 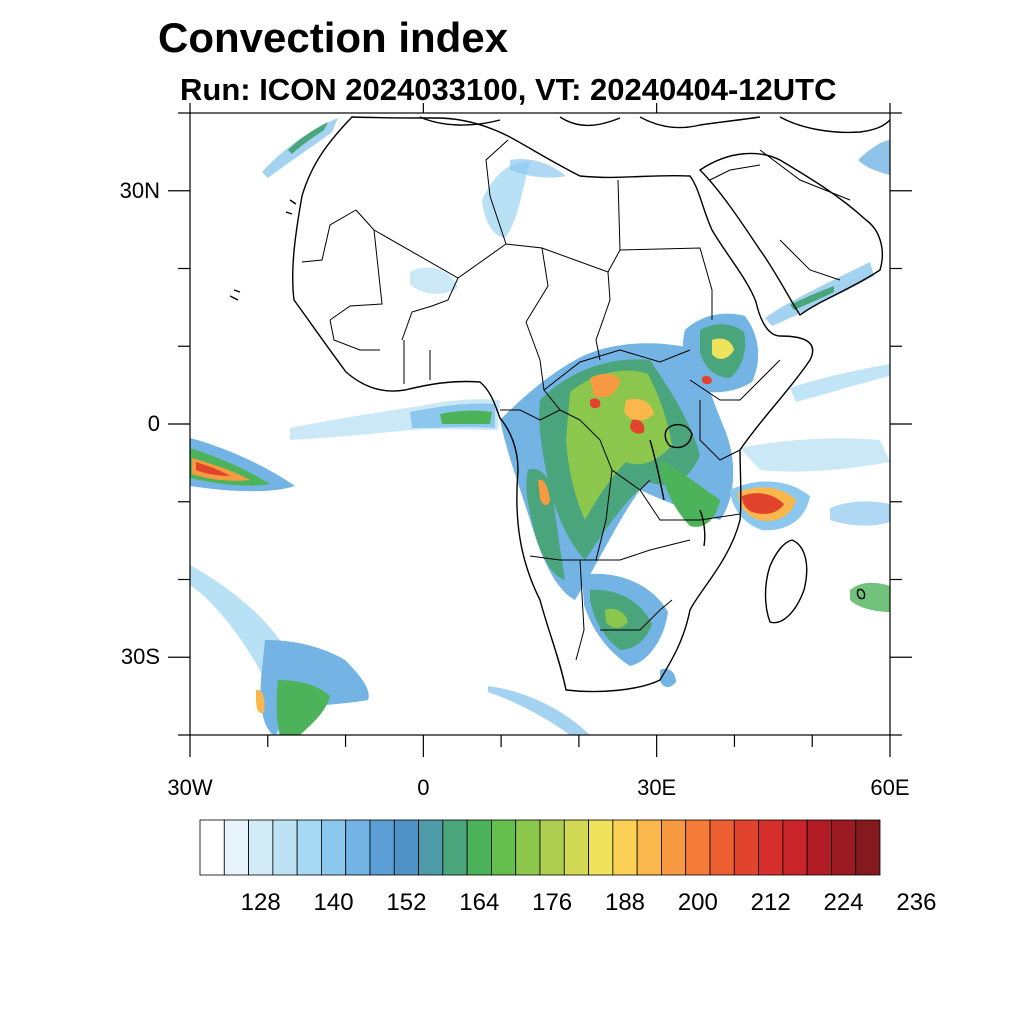 I want to click on lon-label: 30E, so click(x=657, y=787).